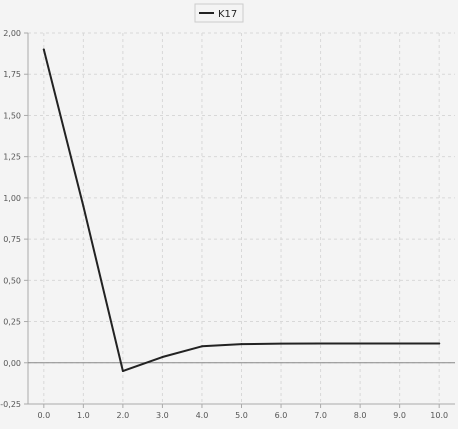 This screenshot has height=429, width=458. I want to click on y-tick-label: 1,25, so click(12, 157).